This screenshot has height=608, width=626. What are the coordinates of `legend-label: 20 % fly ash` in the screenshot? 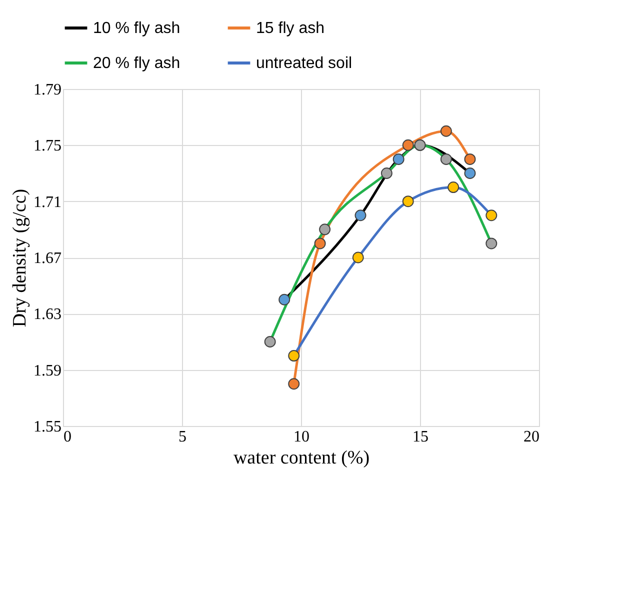 It's located at (136, 63).